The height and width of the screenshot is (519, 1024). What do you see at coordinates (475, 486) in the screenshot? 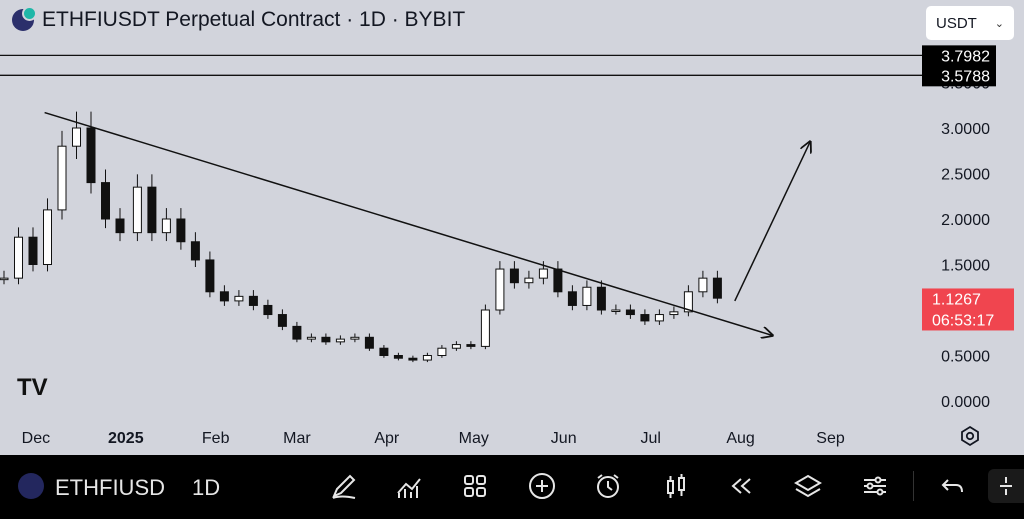
I see `layouts-icon` at bounding box center [475, 486].